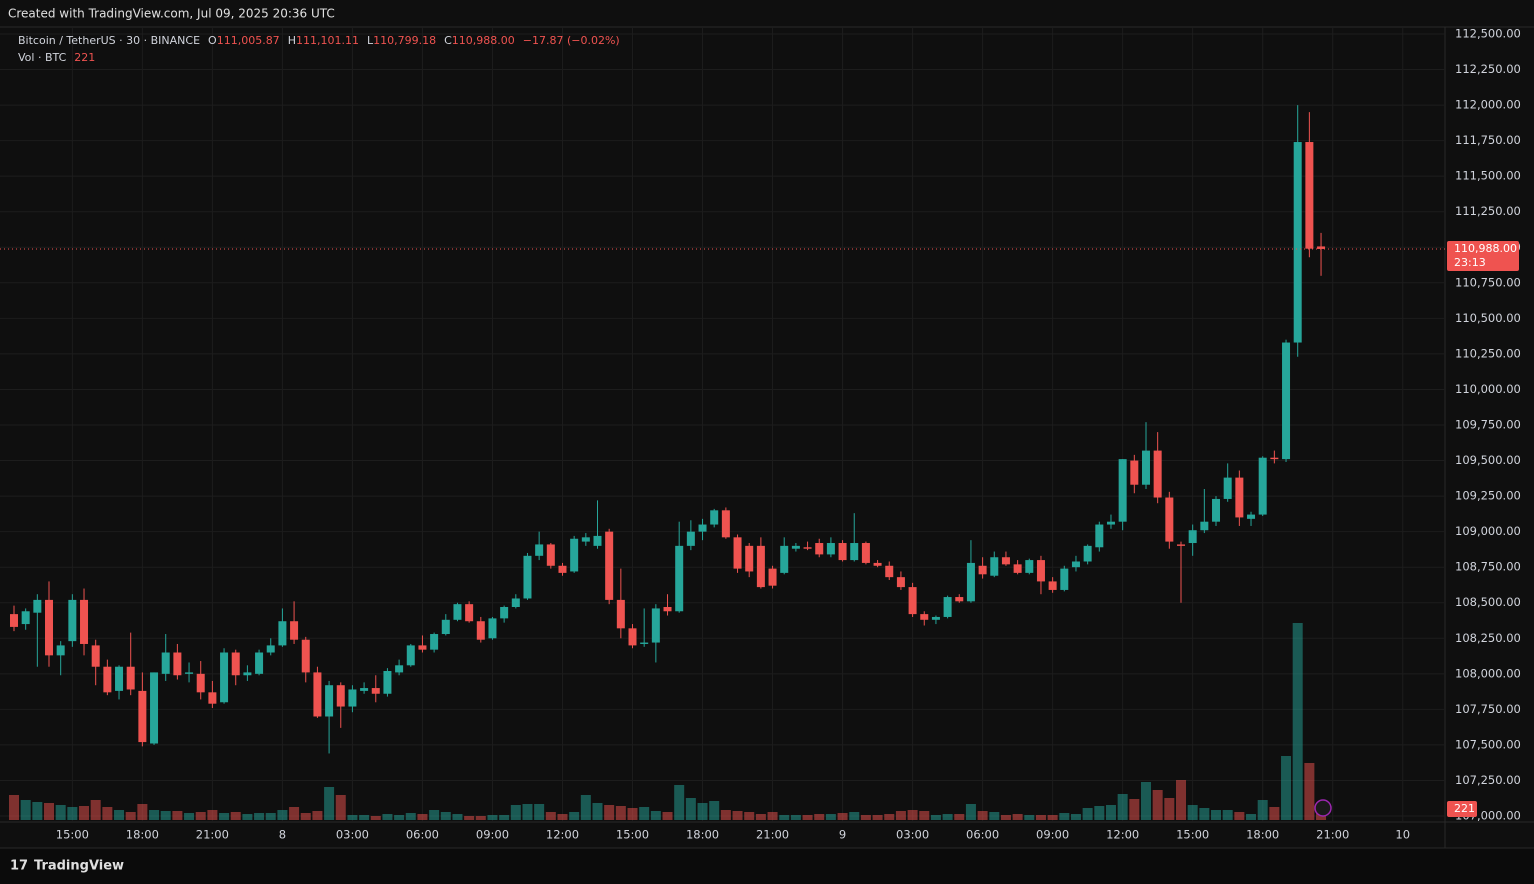  Describe the element at coordinates (327, 40) in the screenshot. I see `legend-value: 111,101.11` at that location.